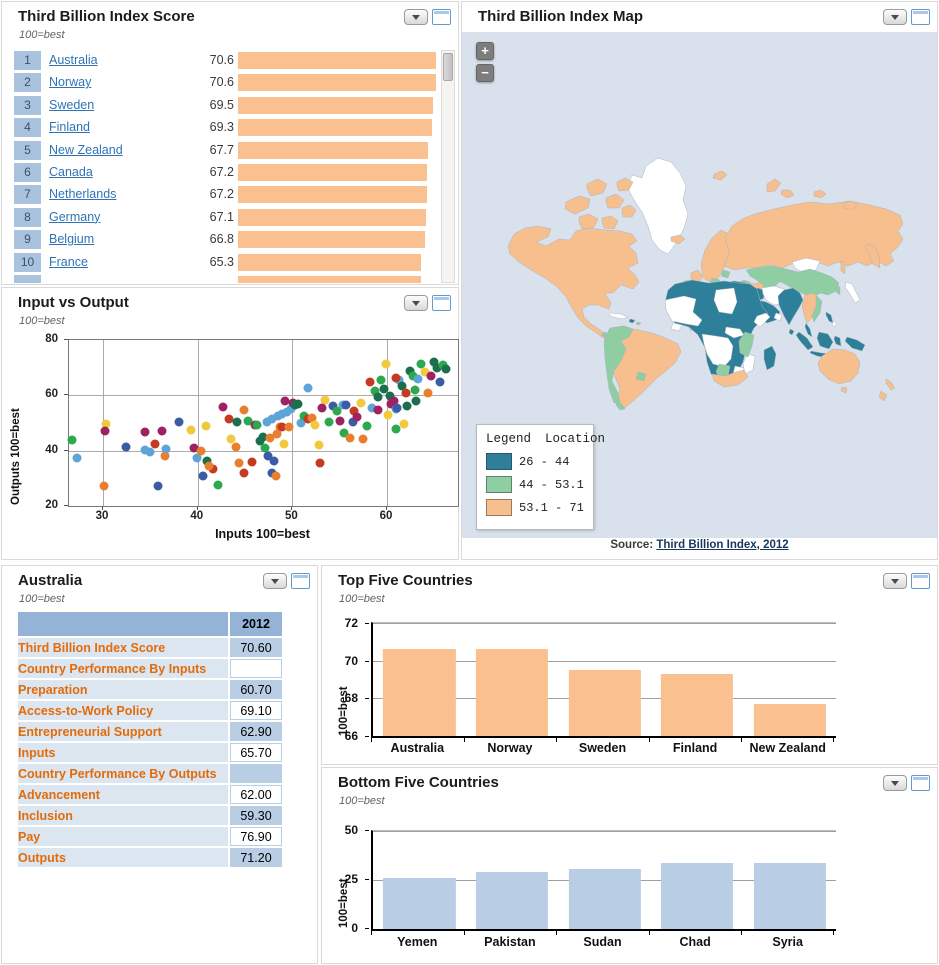  Describe the element at coordinates (448, 67) in the screenshot. I see `scrollbar-thumb` at that location.